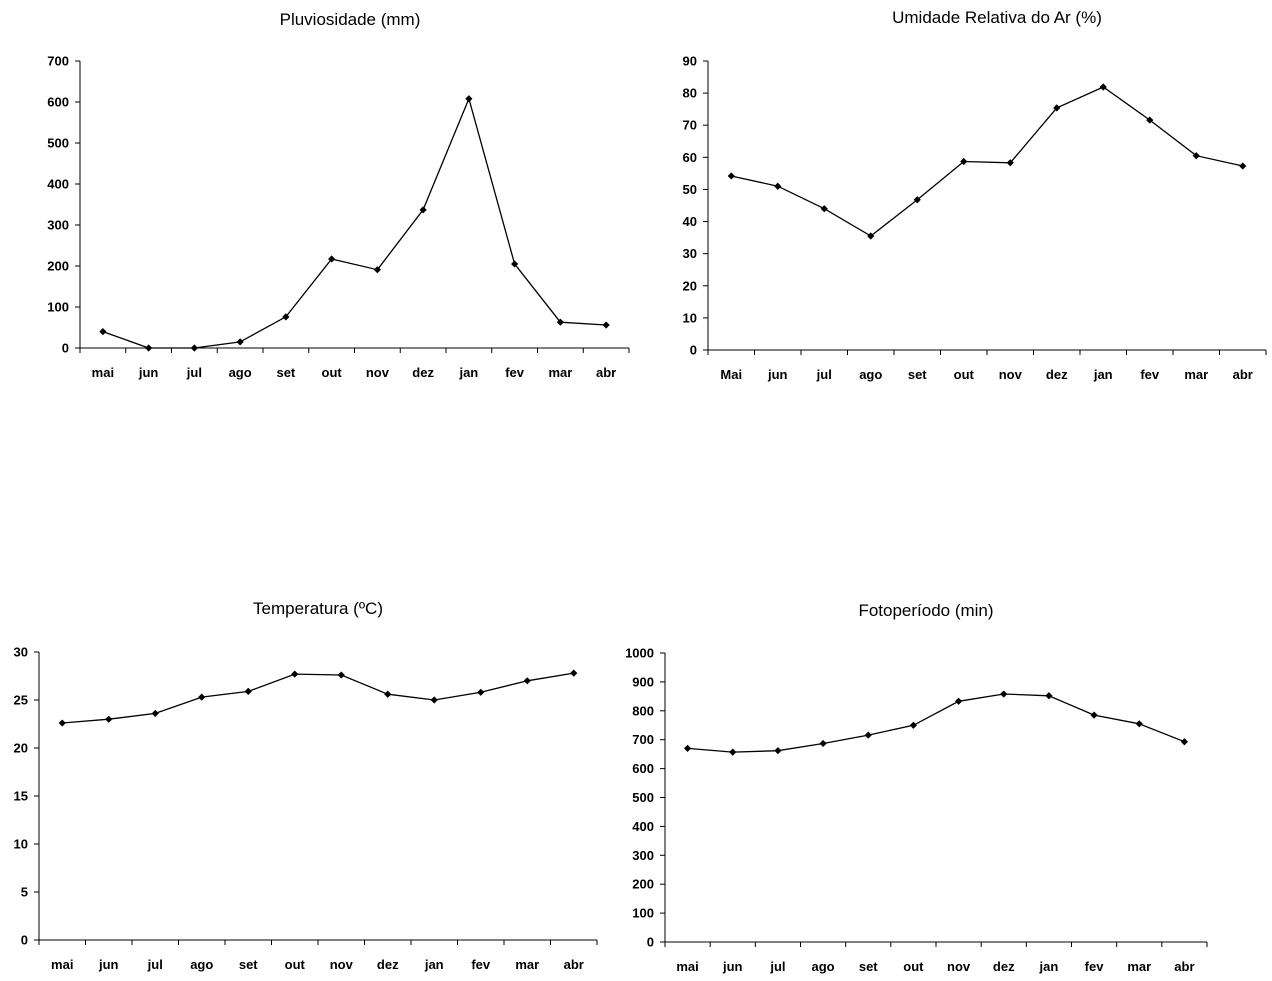 Image resolution: width=1272 pixels, height=981 pixels. I want to click on y-tick-label: 50, so click(690, 189).